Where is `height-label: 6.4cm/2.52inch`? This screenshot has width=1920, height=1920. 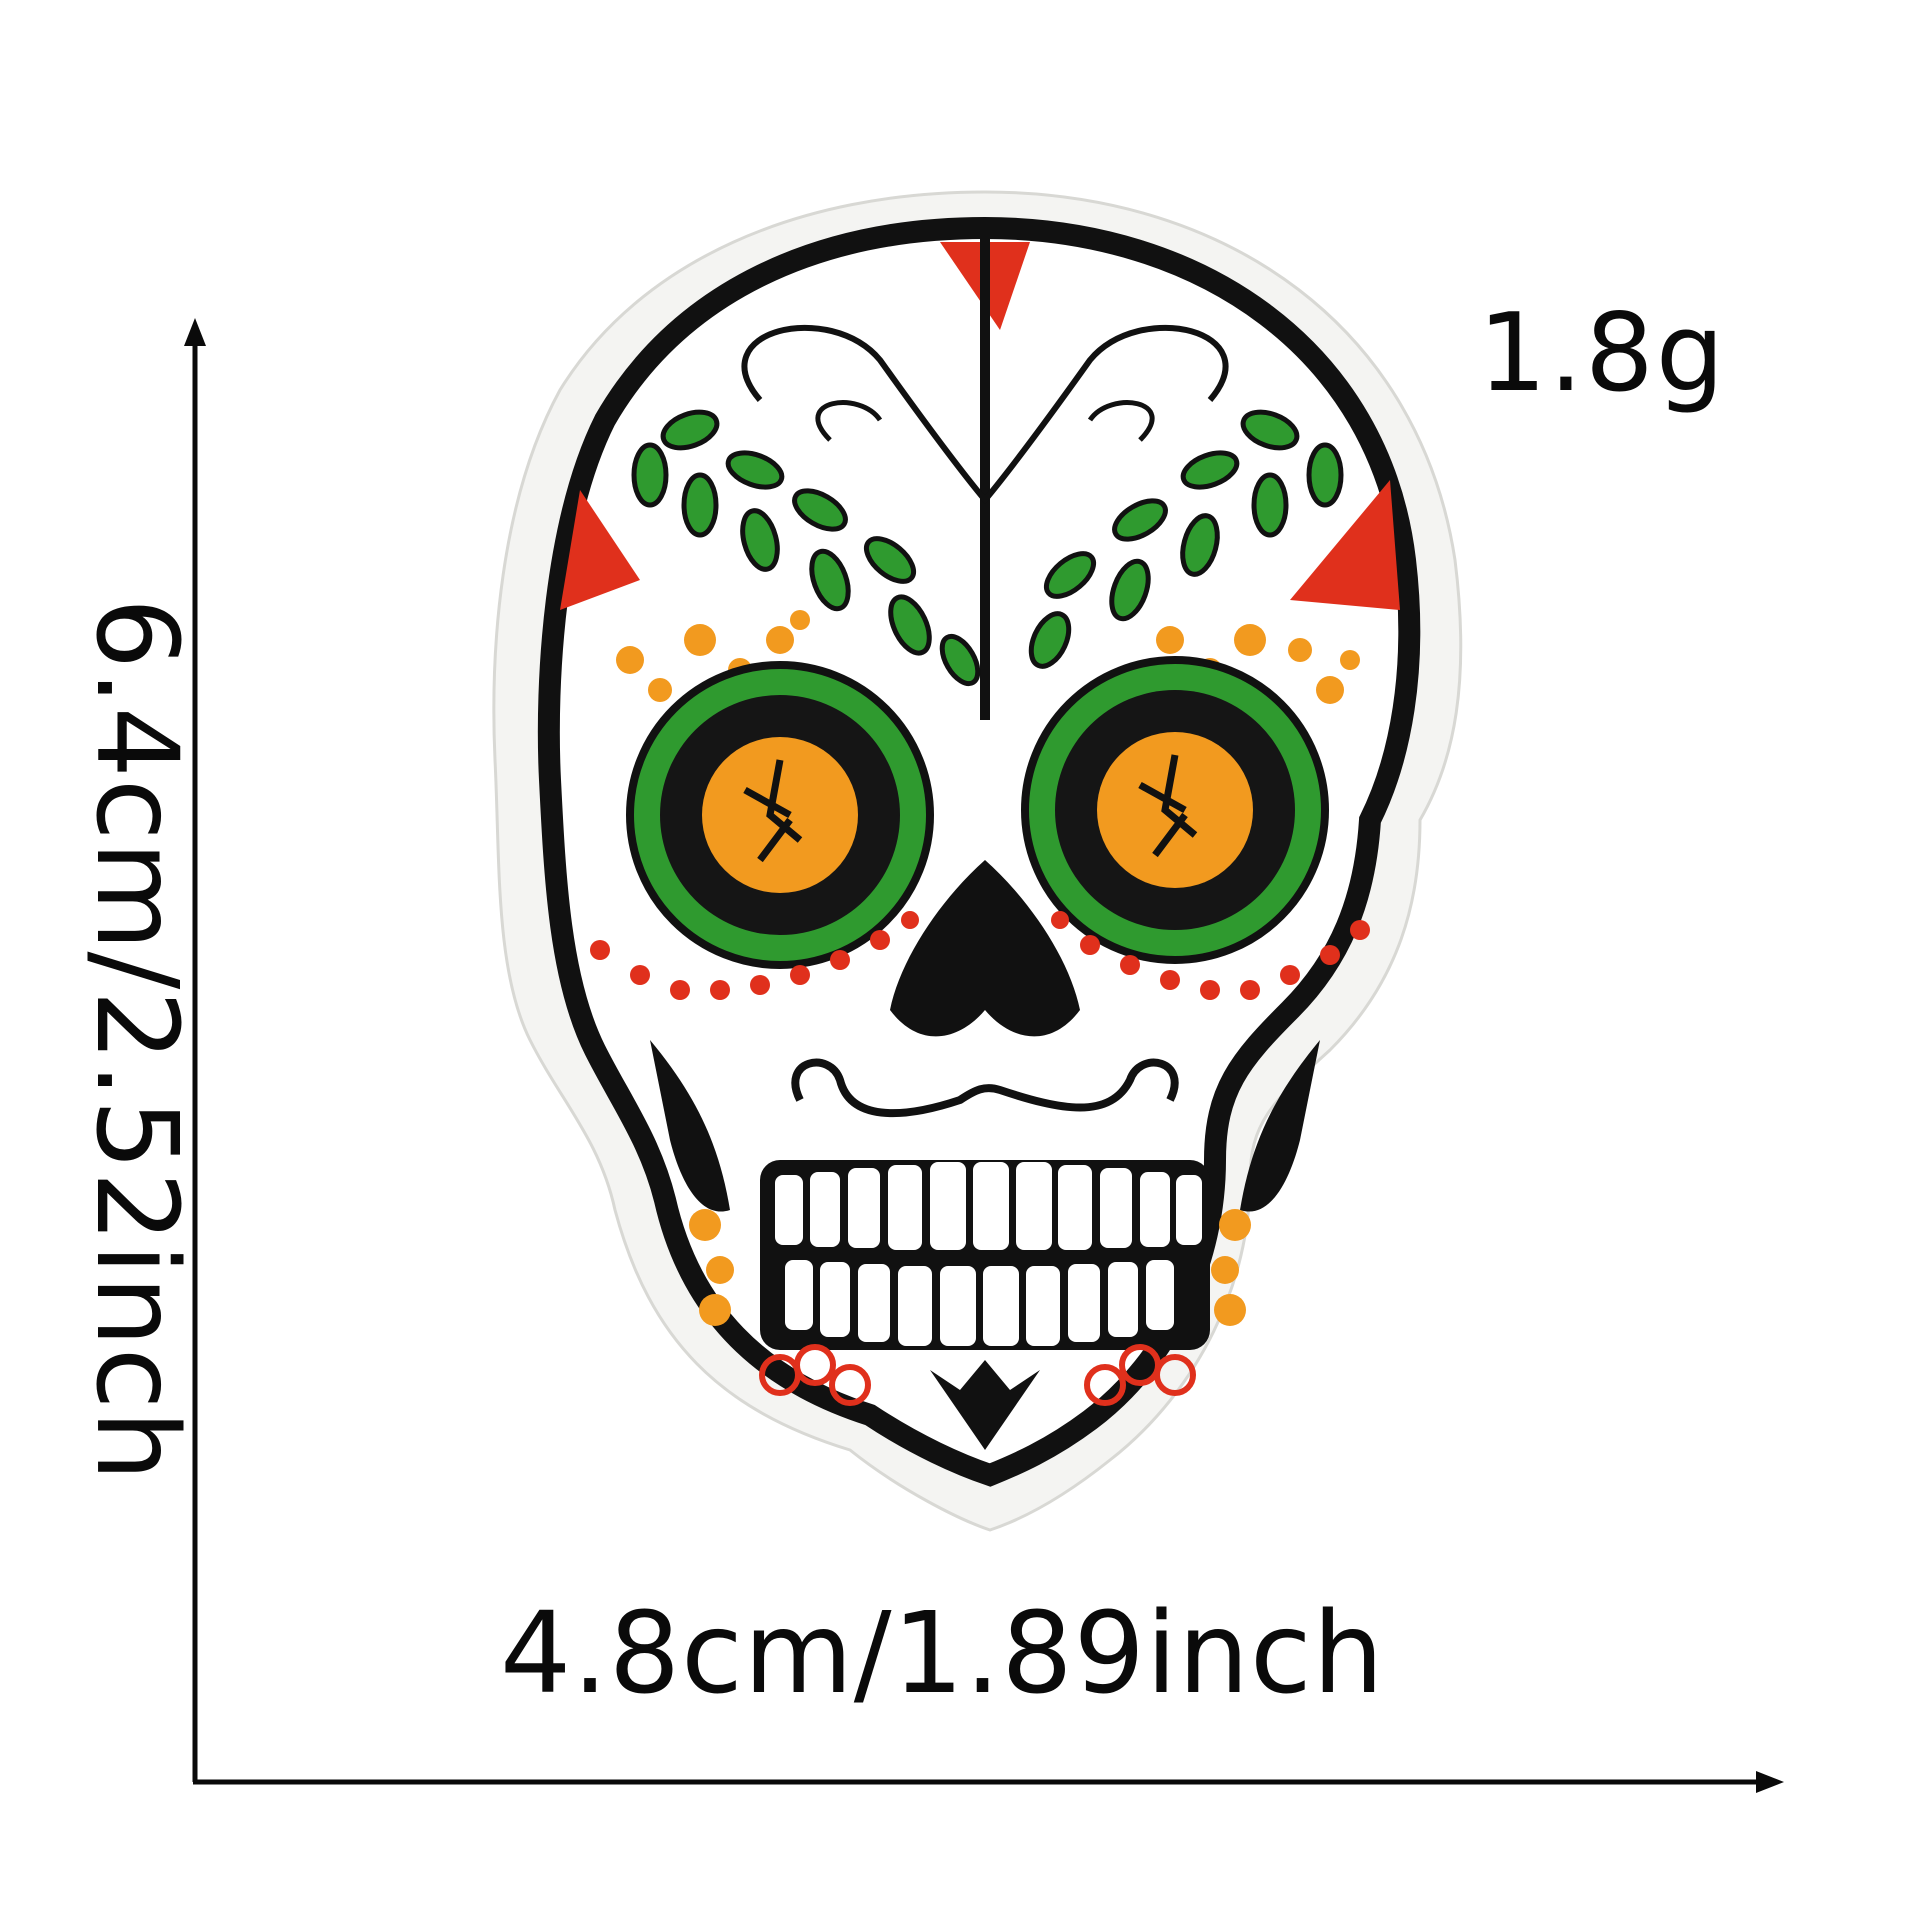
height-label: 6.4cm/2.52inch is located at coordinates (136, 1040).